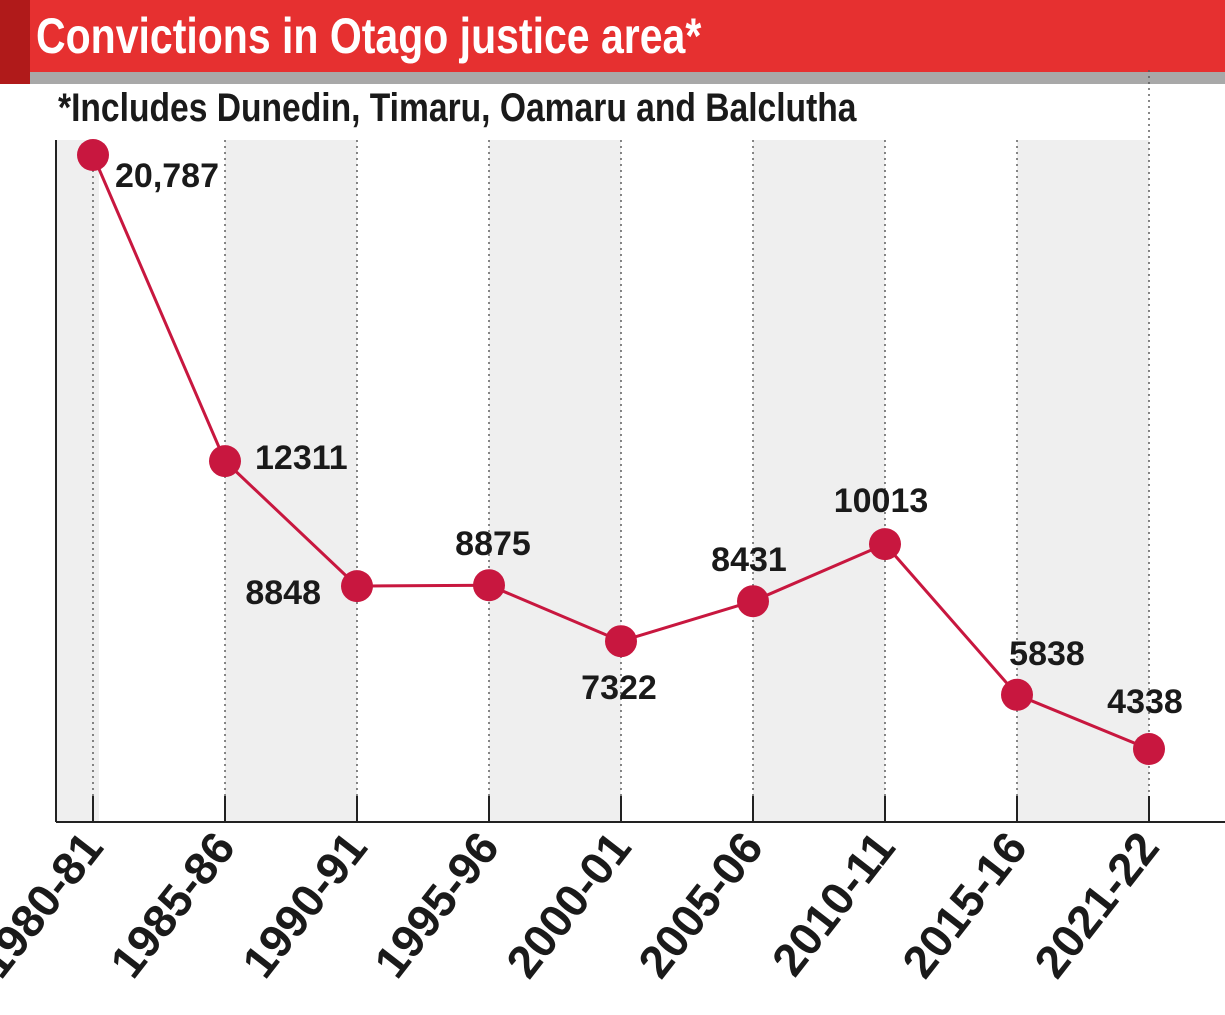 The height and width of the screenshot is (1015, 1225). I want to click on x-tick-label-2021-22: 2021-22, so click(1096, 904).